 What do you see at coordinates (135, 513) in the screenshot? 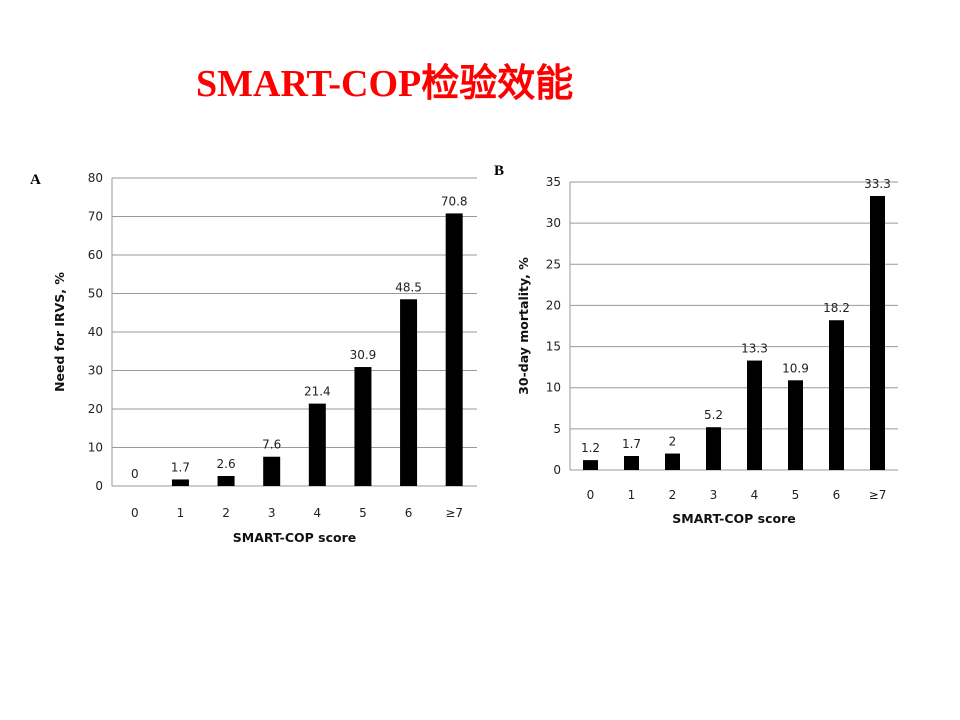
I see `chart-a-x-tick-label: 0` at bounding box center [135, 513].